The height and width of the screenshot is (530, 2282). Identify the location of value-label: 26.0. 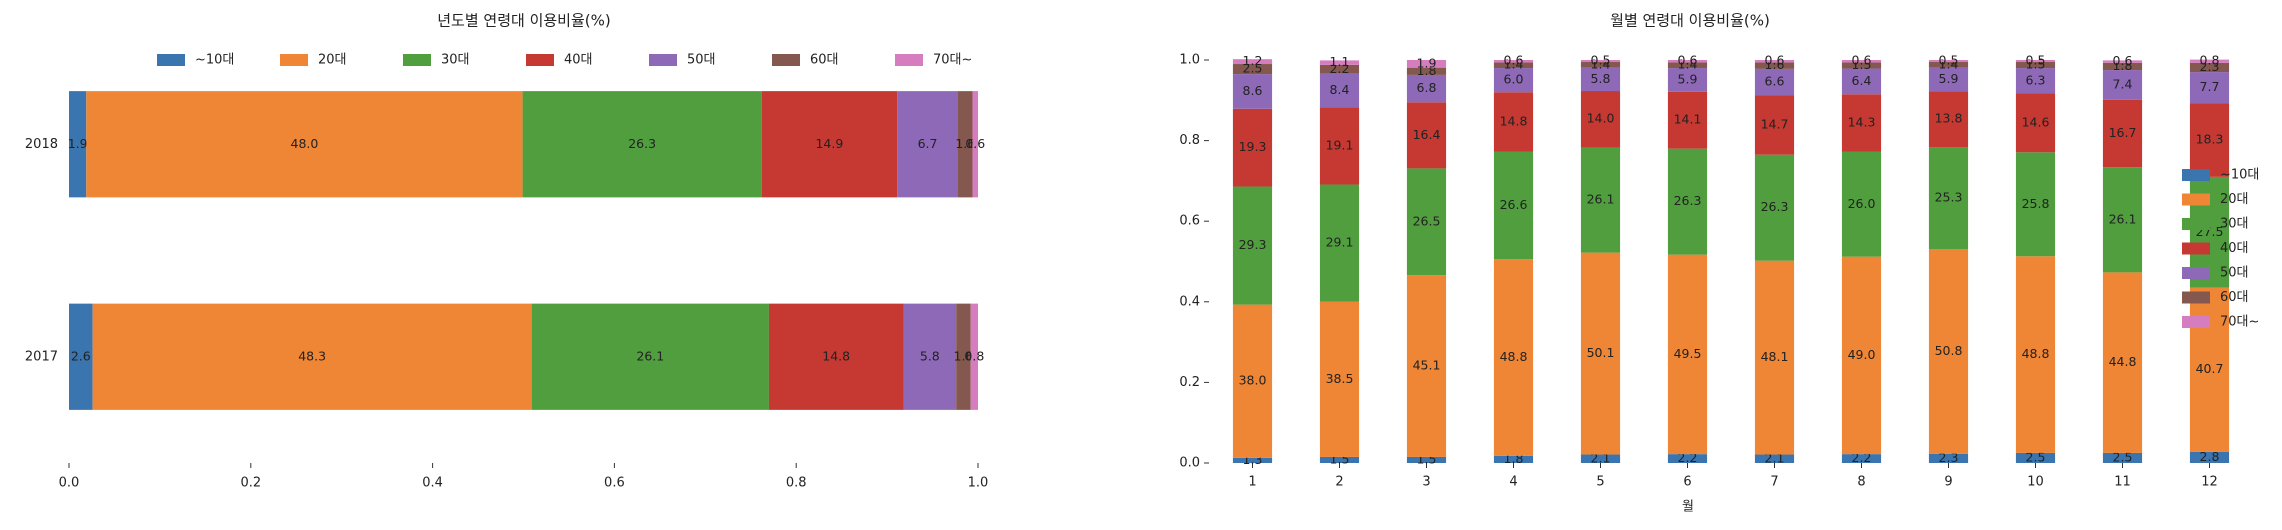
(1862, 203).